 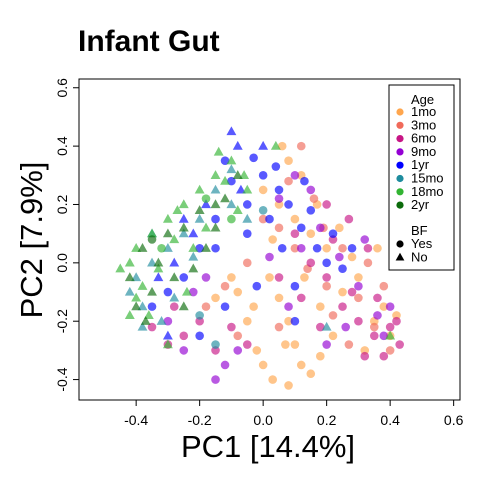 What do you see at coordinates (62, 321) in the screenshot?
I see `y-tick-label: -0.2` at bounding box center [62, 321].